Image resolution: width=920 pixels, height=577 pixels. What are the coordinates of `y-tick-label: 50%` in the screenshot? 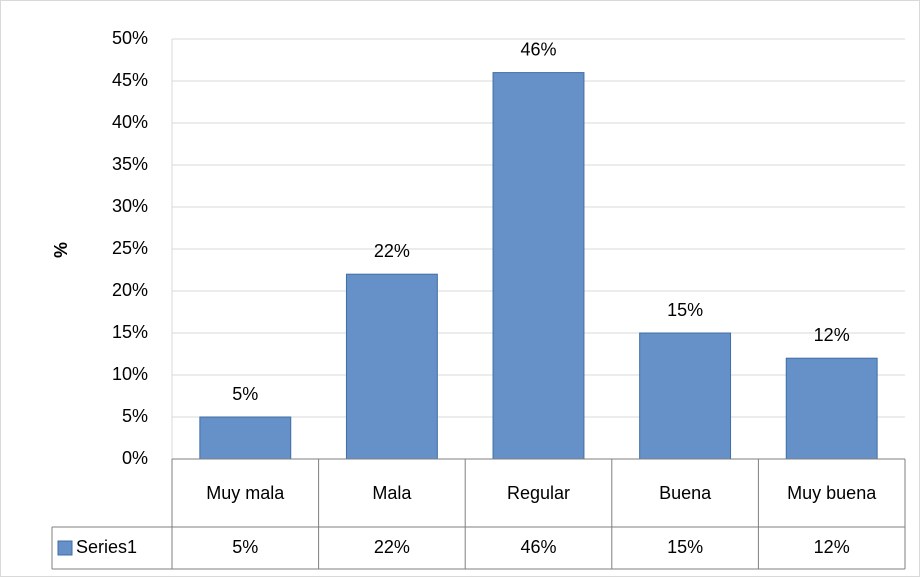 It's located at (130, 38).